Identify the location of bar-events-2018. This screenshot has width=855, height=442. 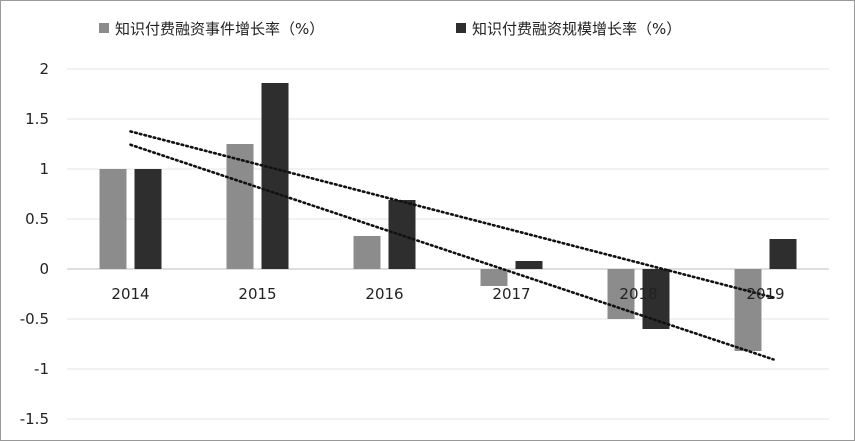
(621, 294).